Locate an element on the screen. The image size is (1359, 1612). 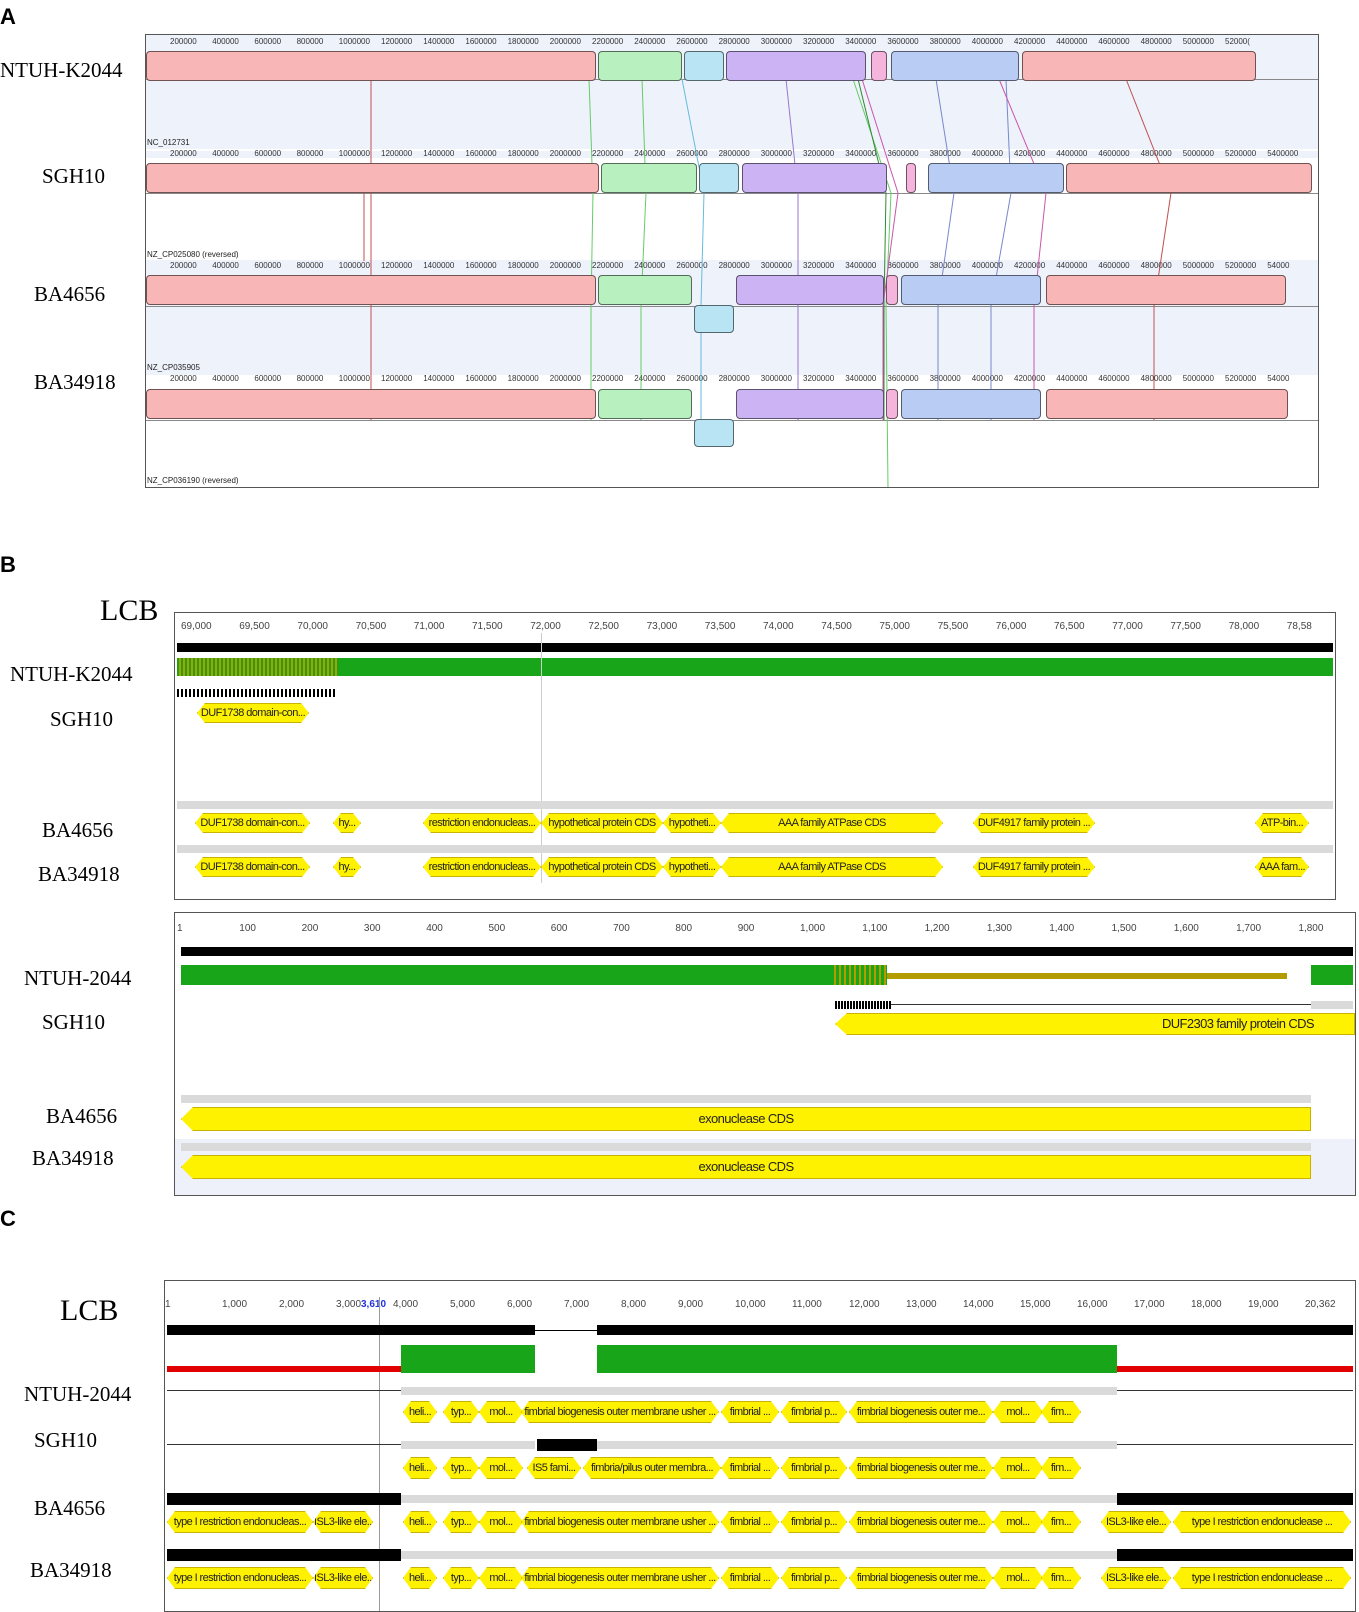
tick-label: 4600000 is located at coordinates (1114, 41).